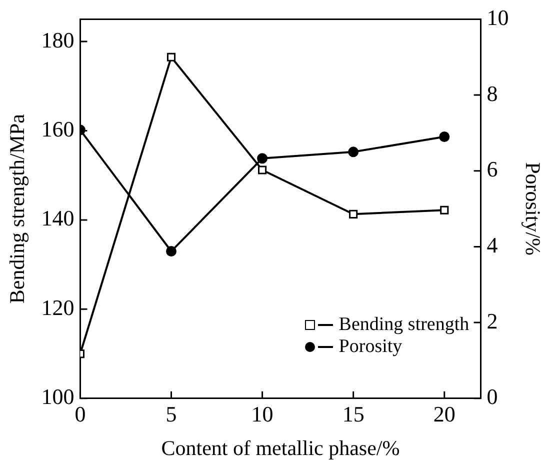  Describe the element at coordinates (80, 413) in the screenshot. I see `x-tick-label: 0` at that location.